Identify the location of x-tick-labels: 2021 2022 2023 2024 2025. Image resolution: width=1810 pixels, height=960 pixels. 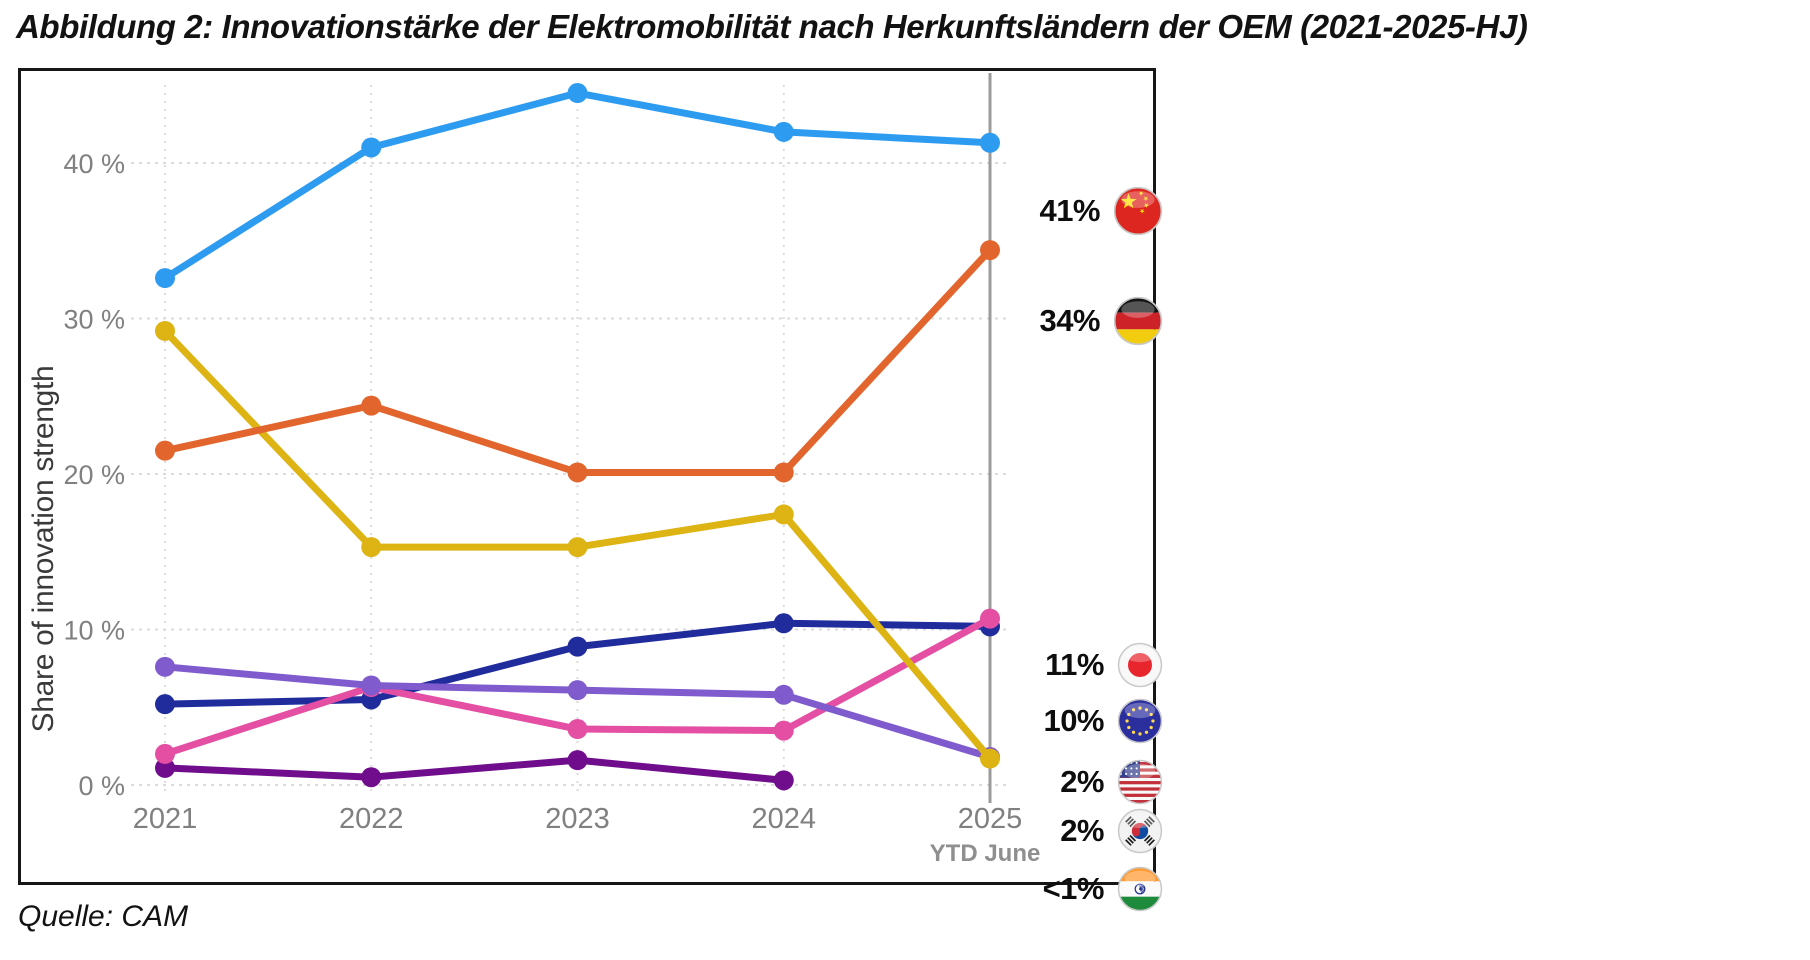
(578, 819).